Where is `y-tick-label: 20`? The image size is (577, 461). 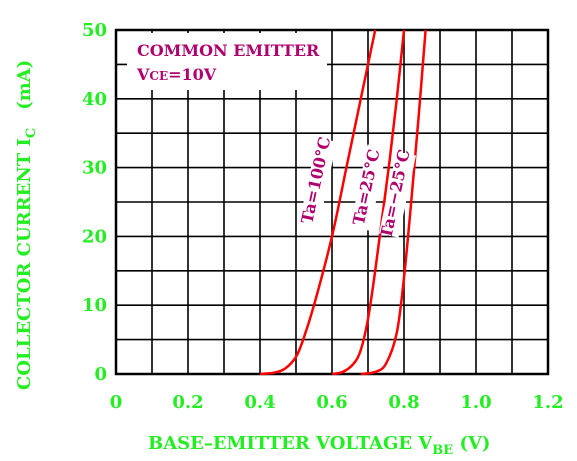 y-tick-label: 20 is located at coordinates (94, 236).